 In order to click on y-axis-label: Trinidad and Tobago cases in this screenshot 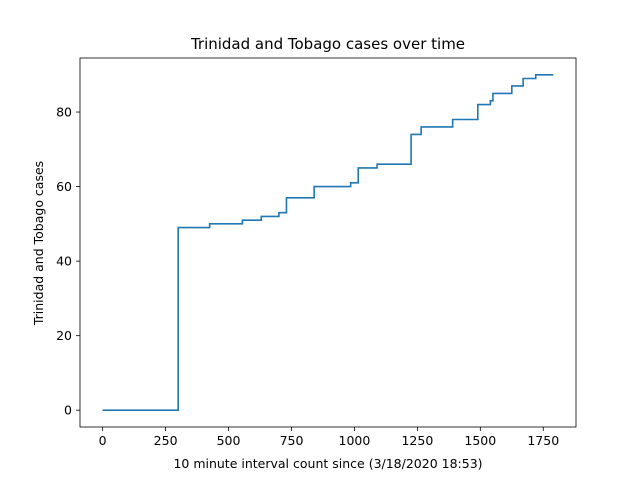, I will do `click(38, 243)`.